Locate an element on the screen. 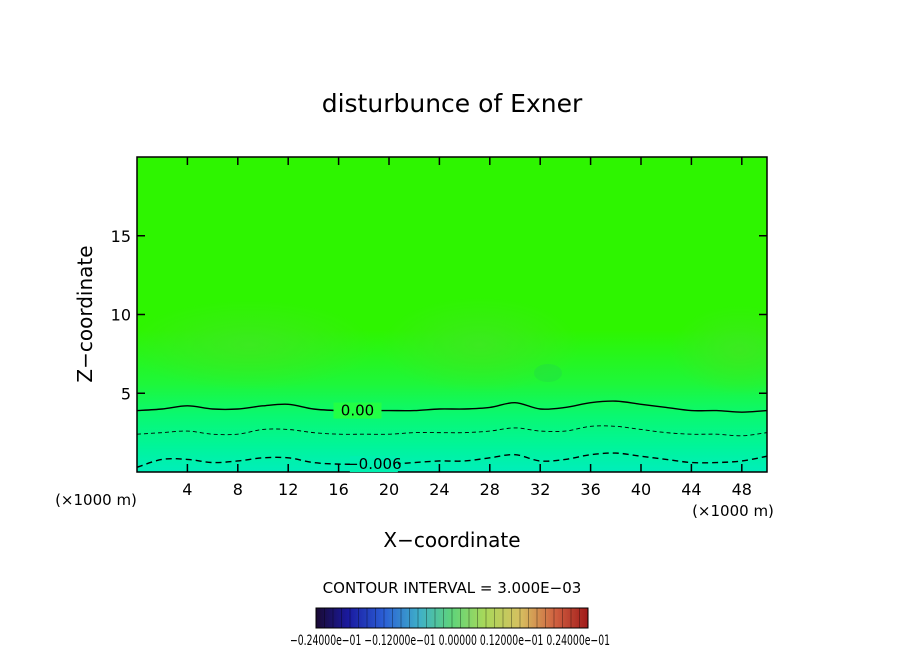 This screenshot has width=904, height=654. x-tick-label: 24 is located at coordinates (439, 489).